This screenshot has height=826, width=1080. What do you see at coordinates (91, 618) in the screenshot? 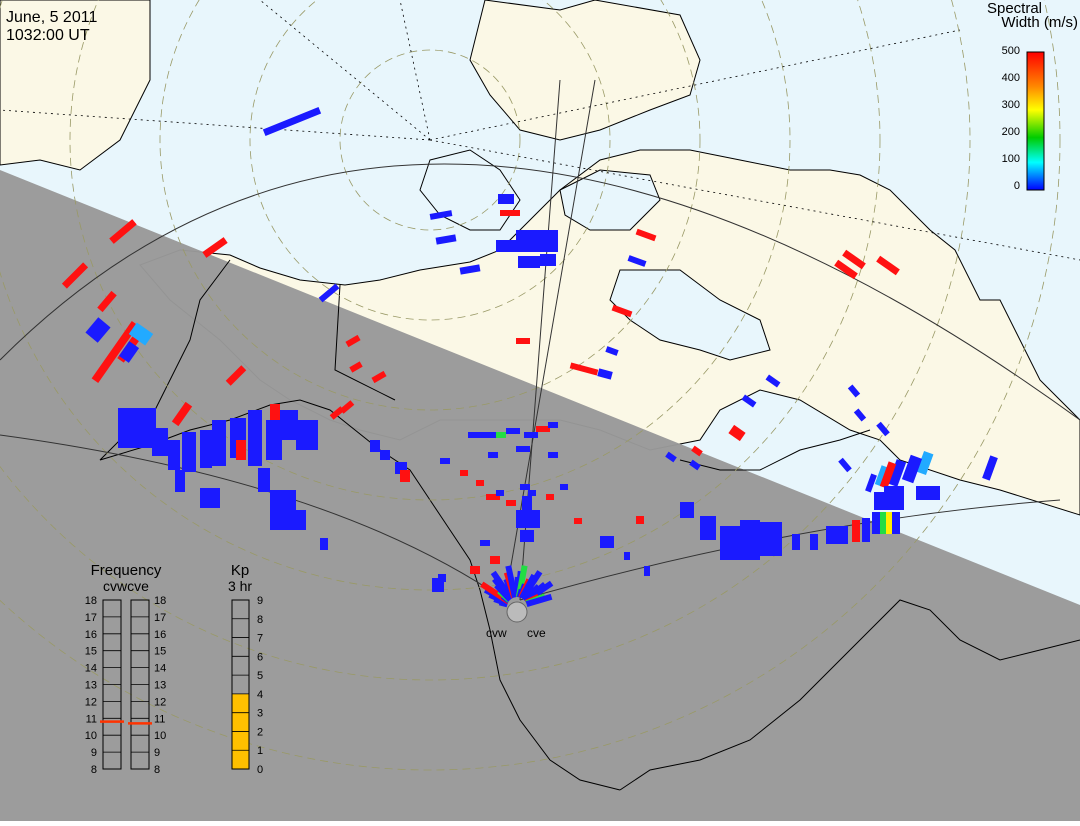
I see `frequency-tick-label: 17` at bounding box center [91, 618].